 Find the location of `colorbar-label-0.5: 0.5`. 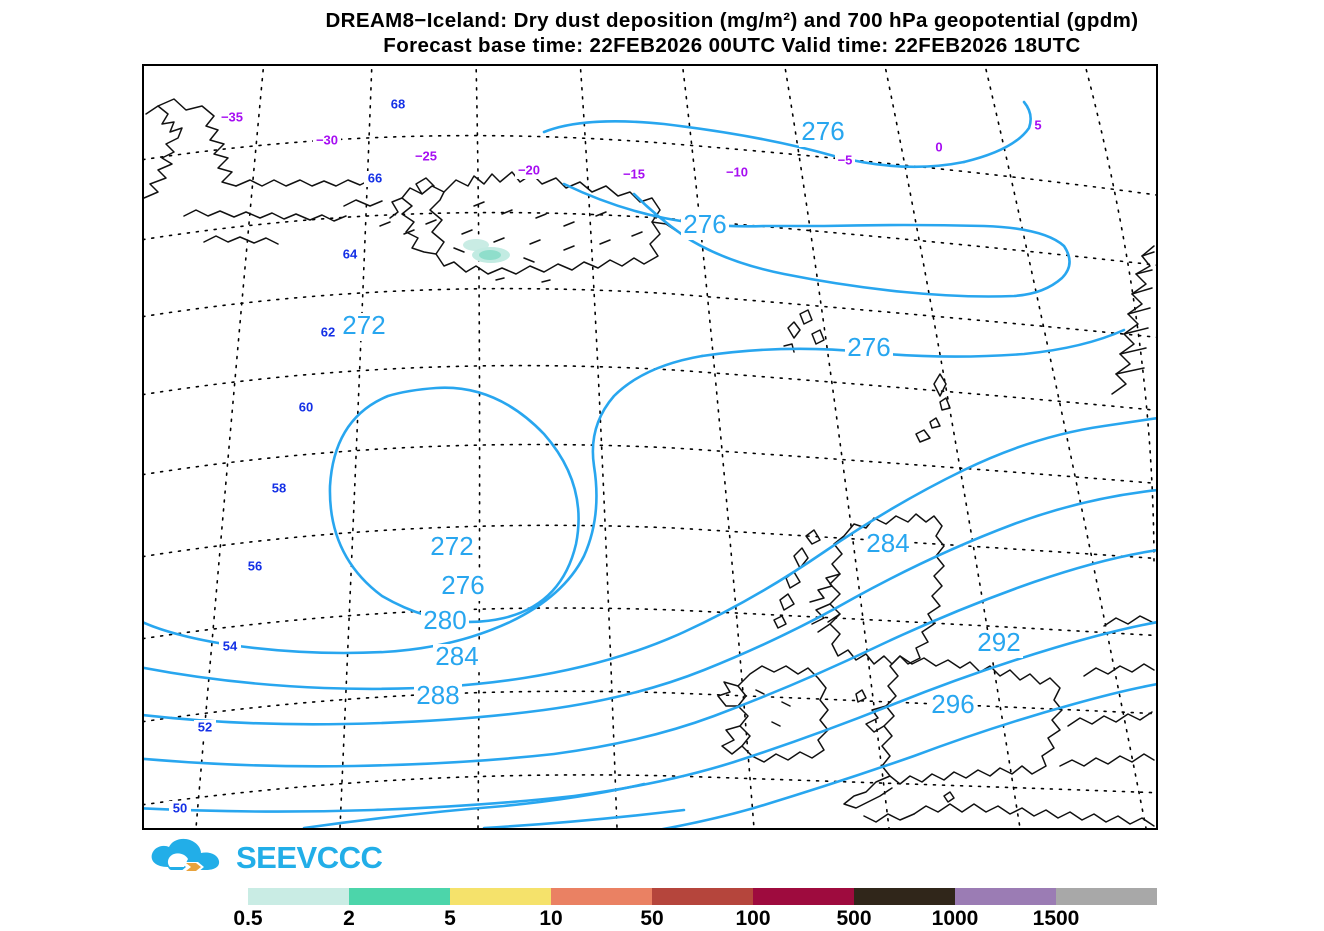

colorbar-label-0.5: 0.5 is located at coordinates (248, 918).